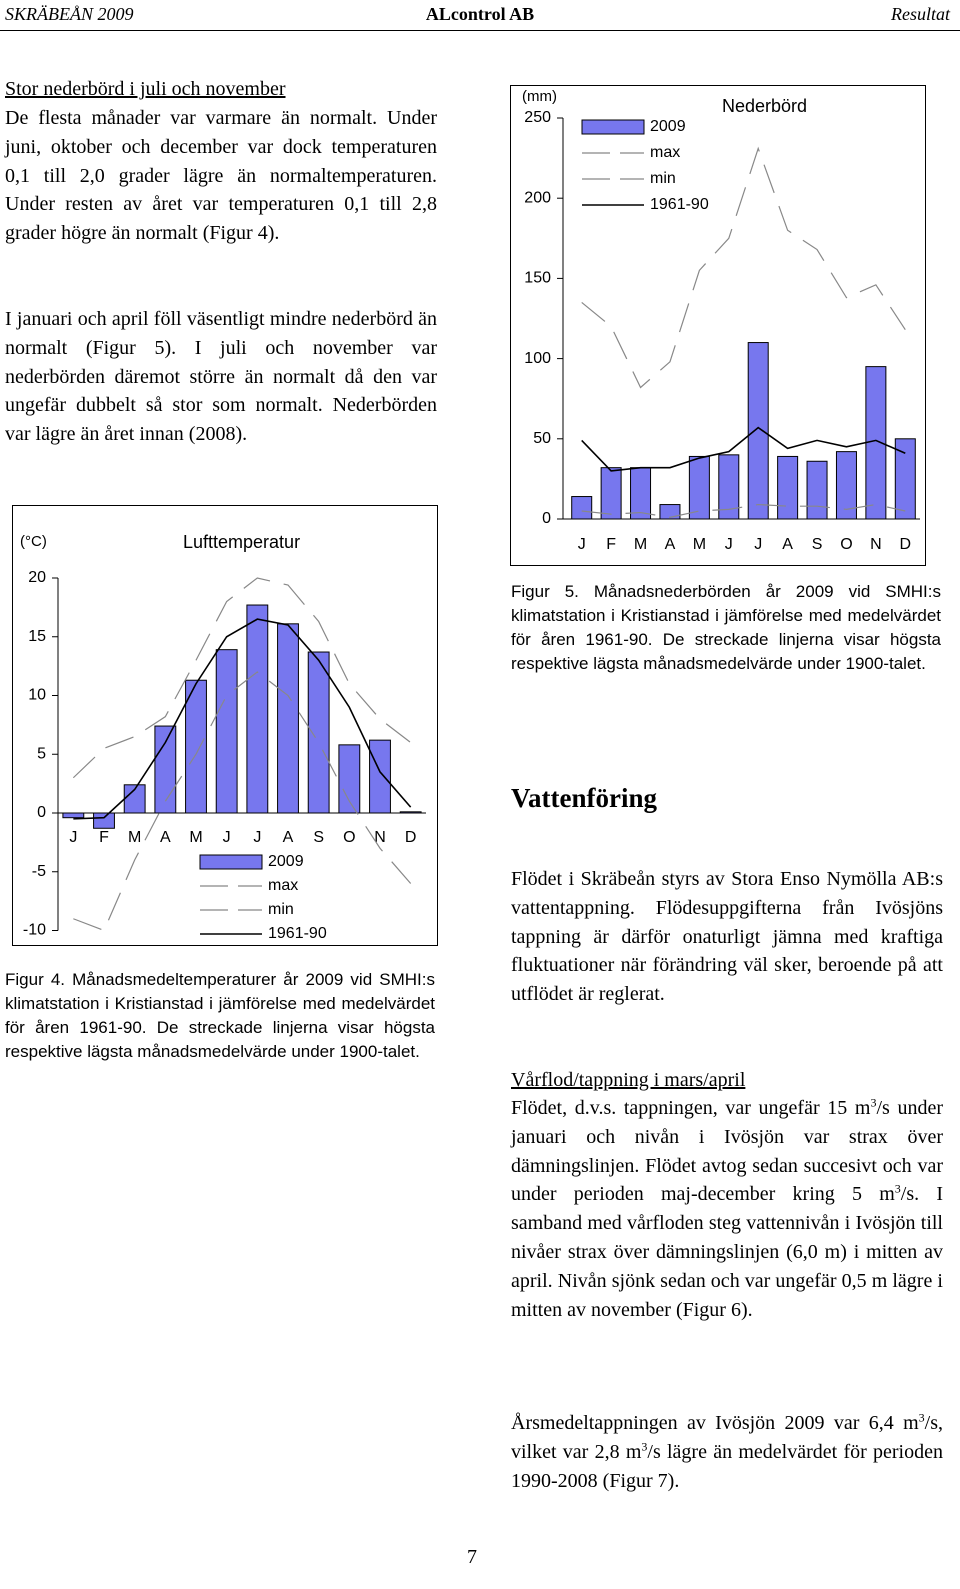  I want to click on y-tick-label: 10, so click(37, 695).